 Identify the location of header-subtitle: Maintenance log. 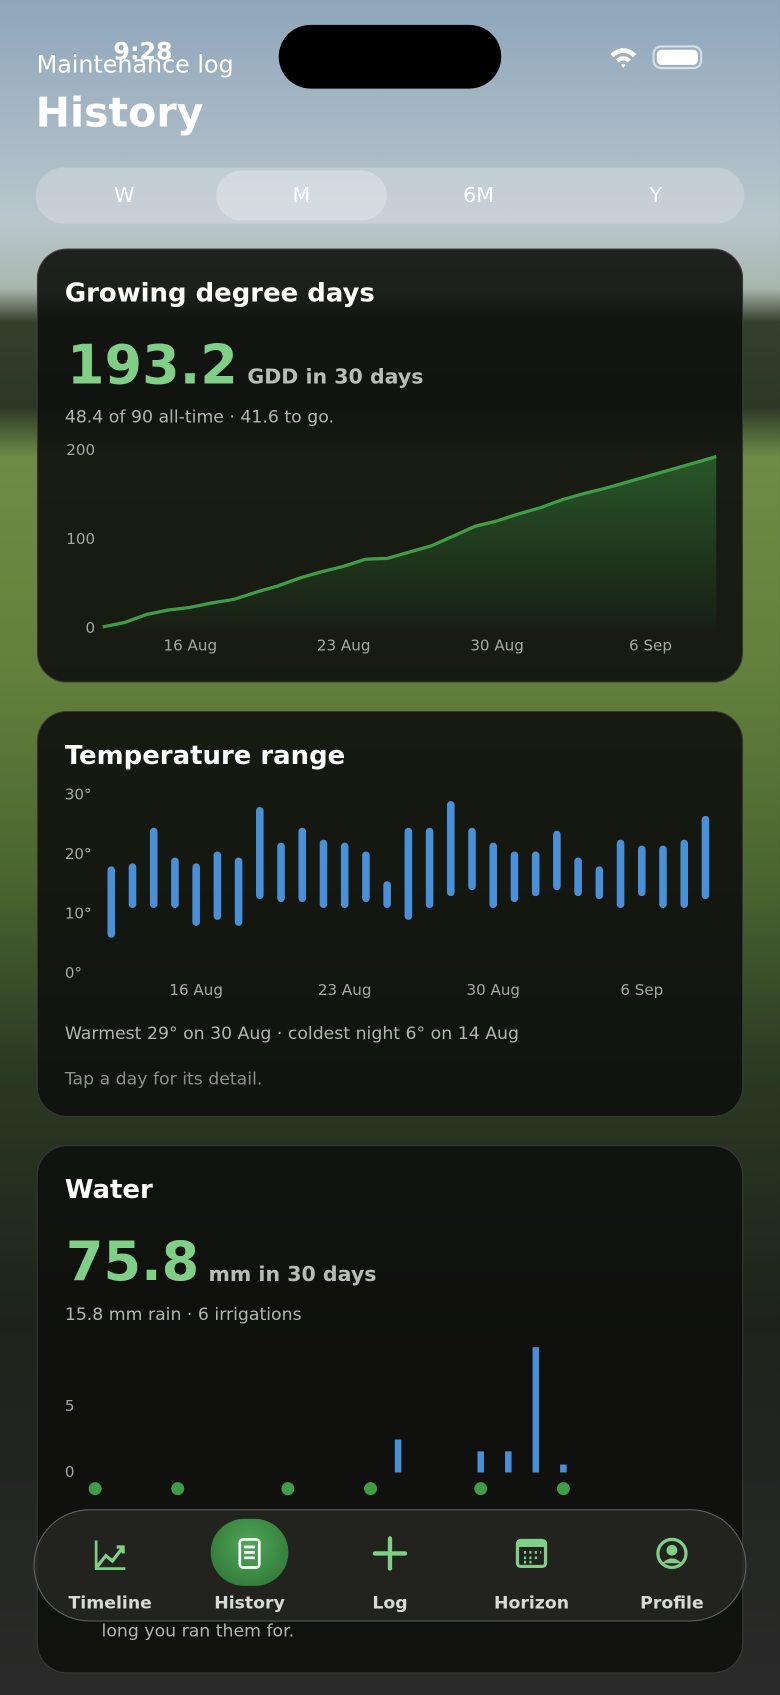
(135, 65).